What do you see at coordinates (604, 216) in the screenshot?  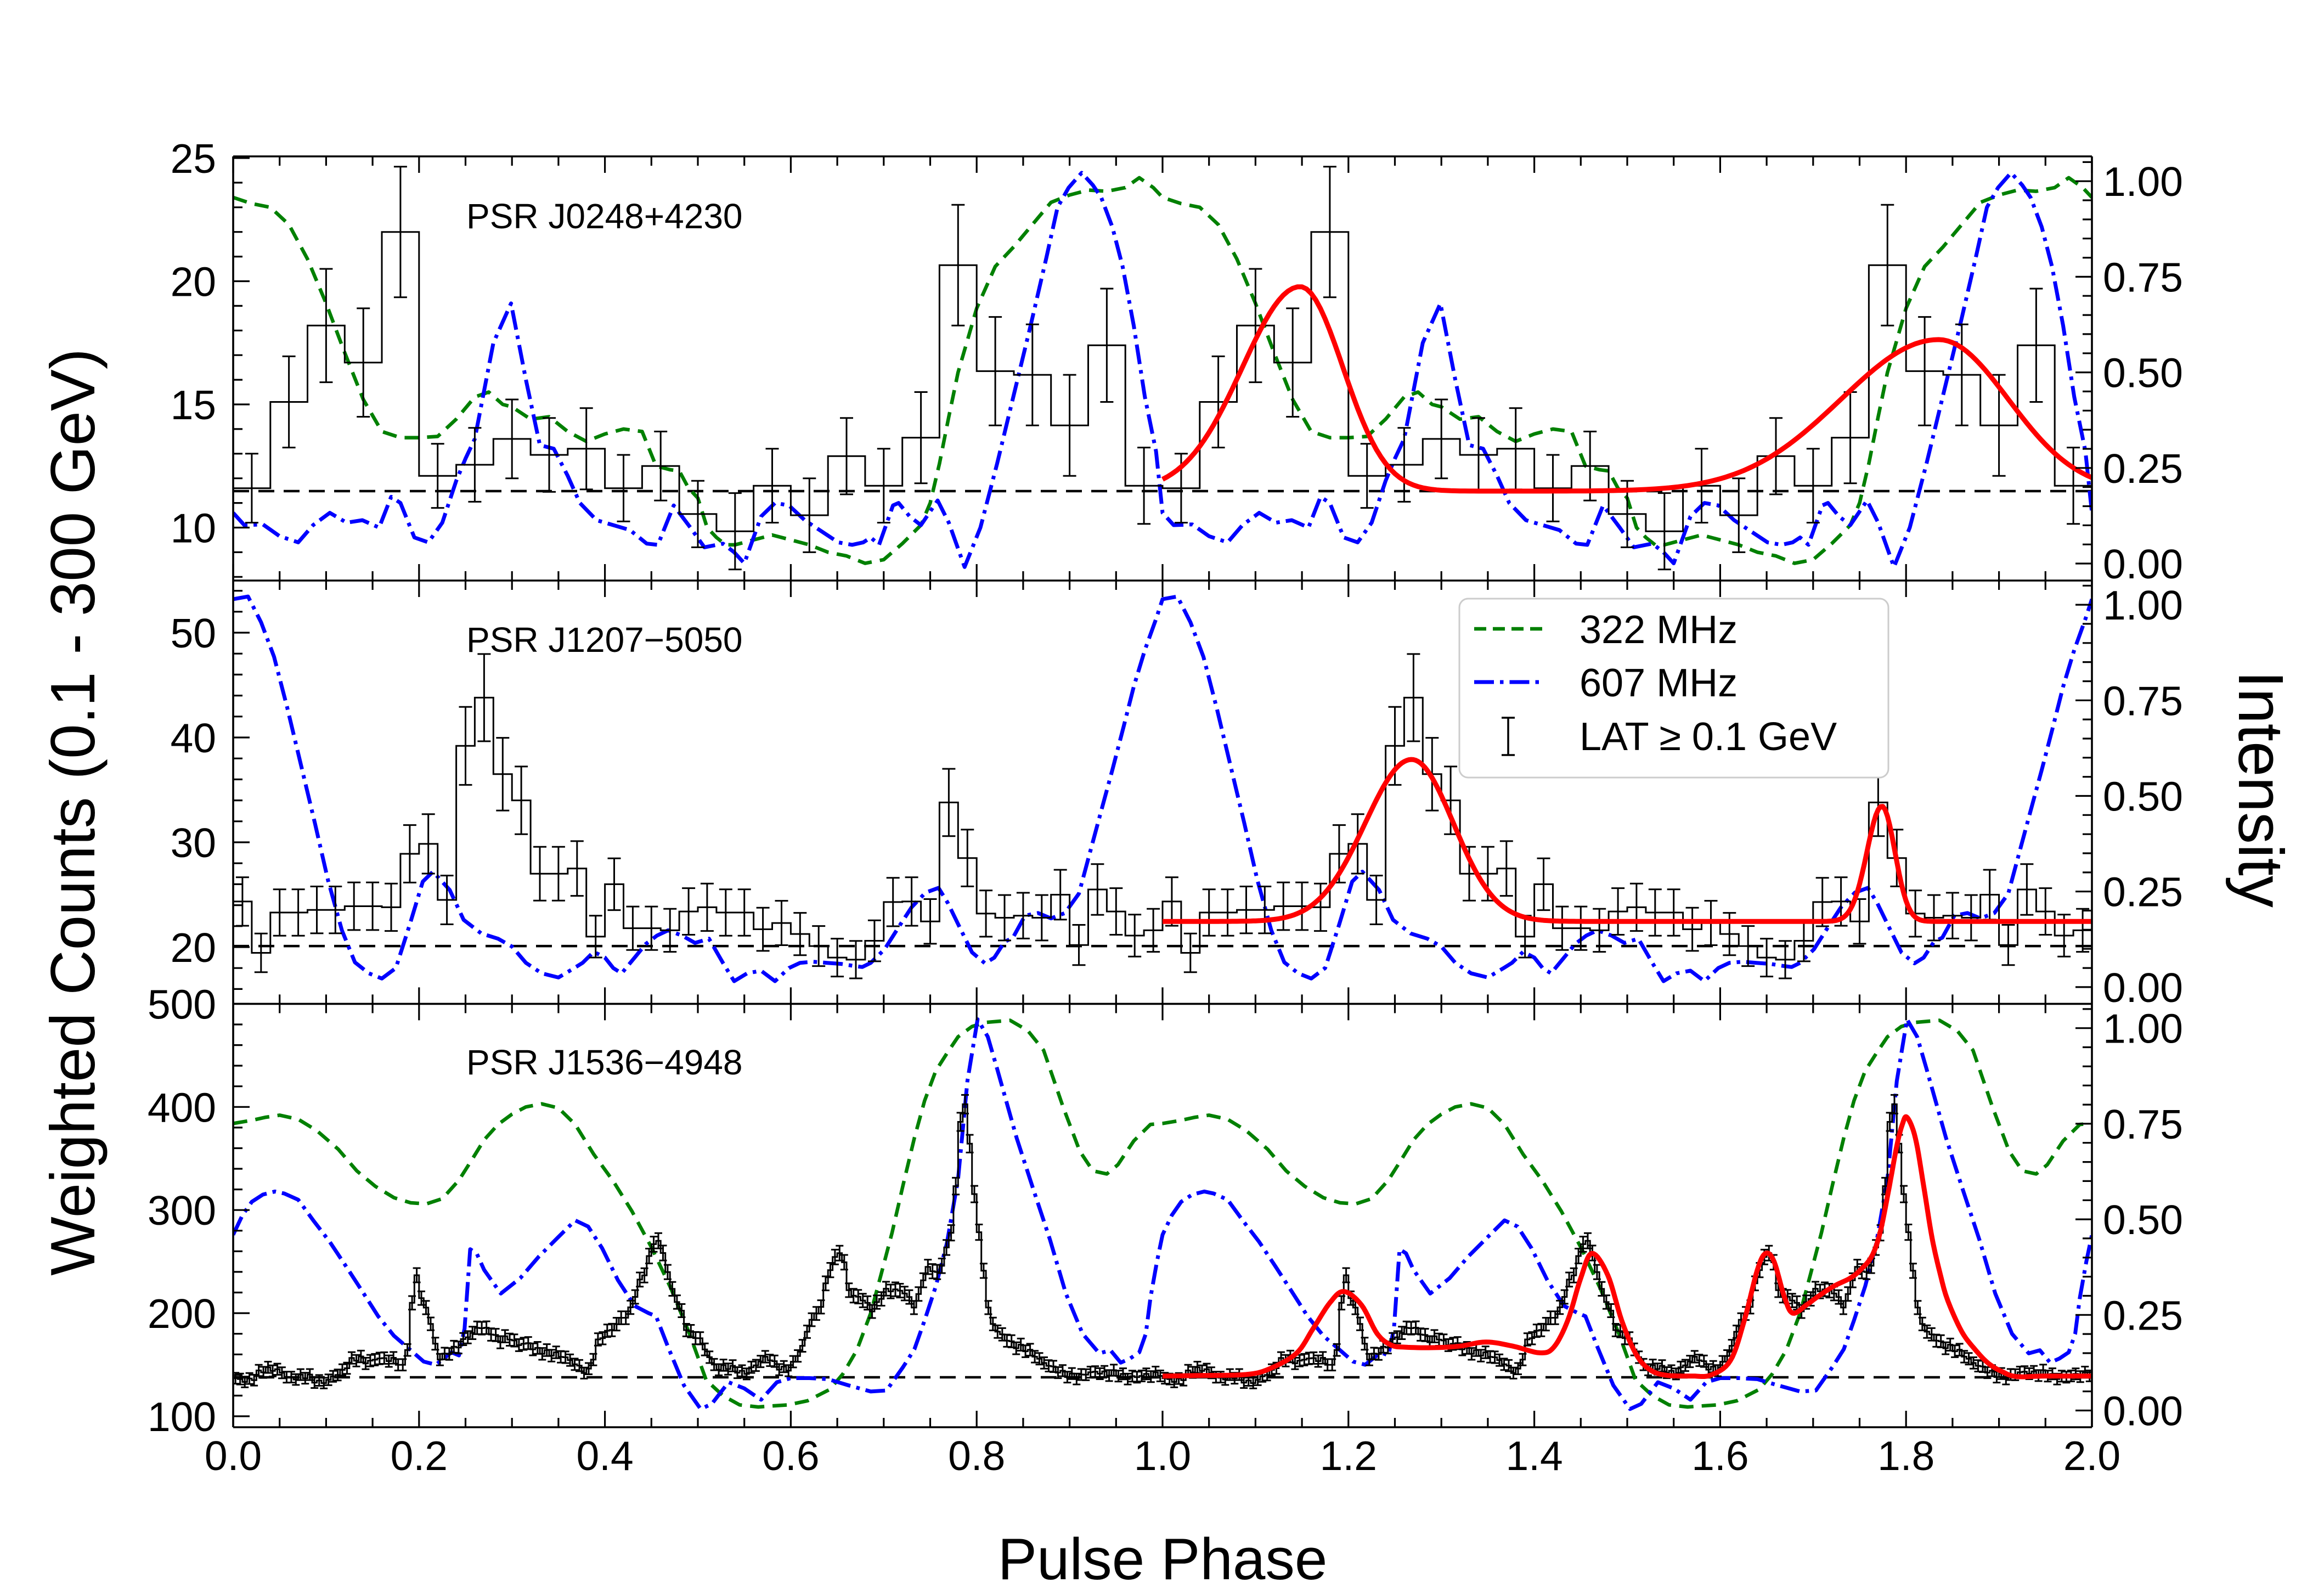 I see `svg-text: PSR J0248+4230` at bounding box center [604, 216].